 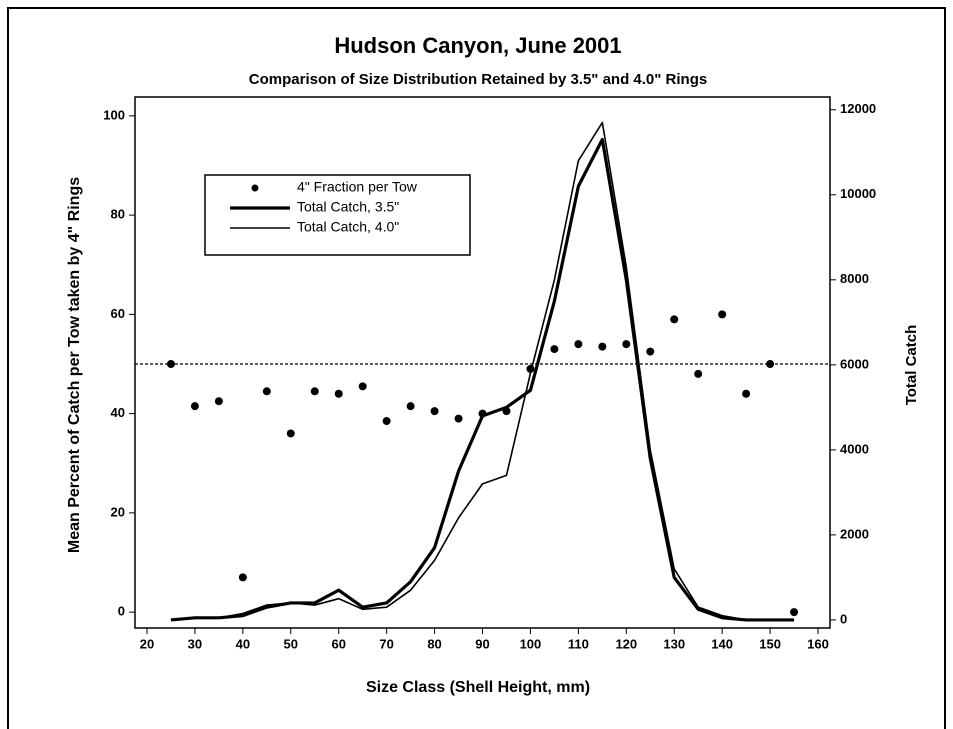 What do you see at coordinates (478, 687) in the screenshot?
I see `x-axis-label: Size Class (Shell Height, mm)` at bounding box center [478, 687].